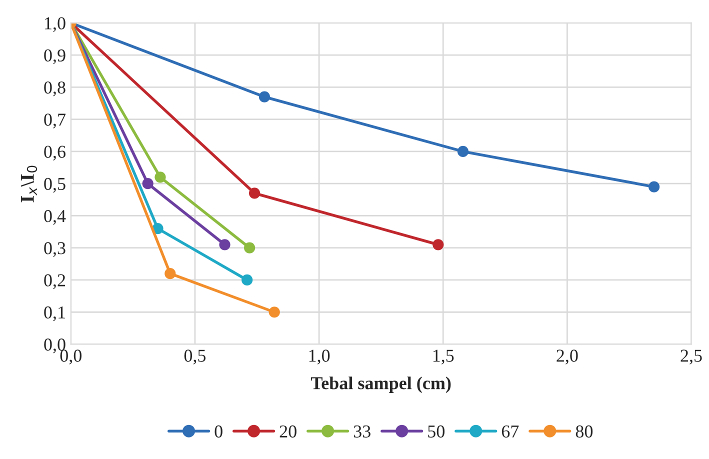  What do you see at coordinates (362, 431) in the screenshot?
I see `legend-label: 33` at bounding box center [362, 431].